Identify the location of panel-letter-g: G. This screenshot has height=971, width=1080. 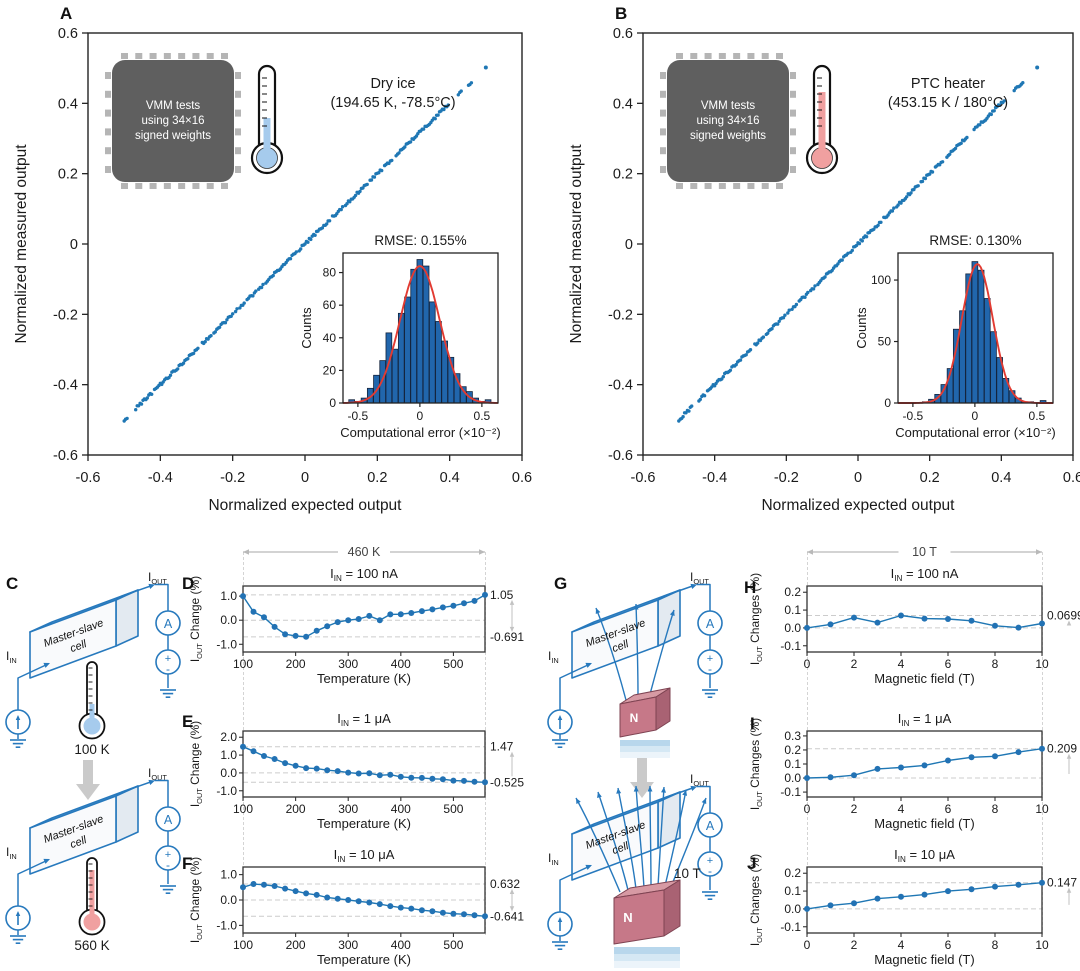
(561, 583).